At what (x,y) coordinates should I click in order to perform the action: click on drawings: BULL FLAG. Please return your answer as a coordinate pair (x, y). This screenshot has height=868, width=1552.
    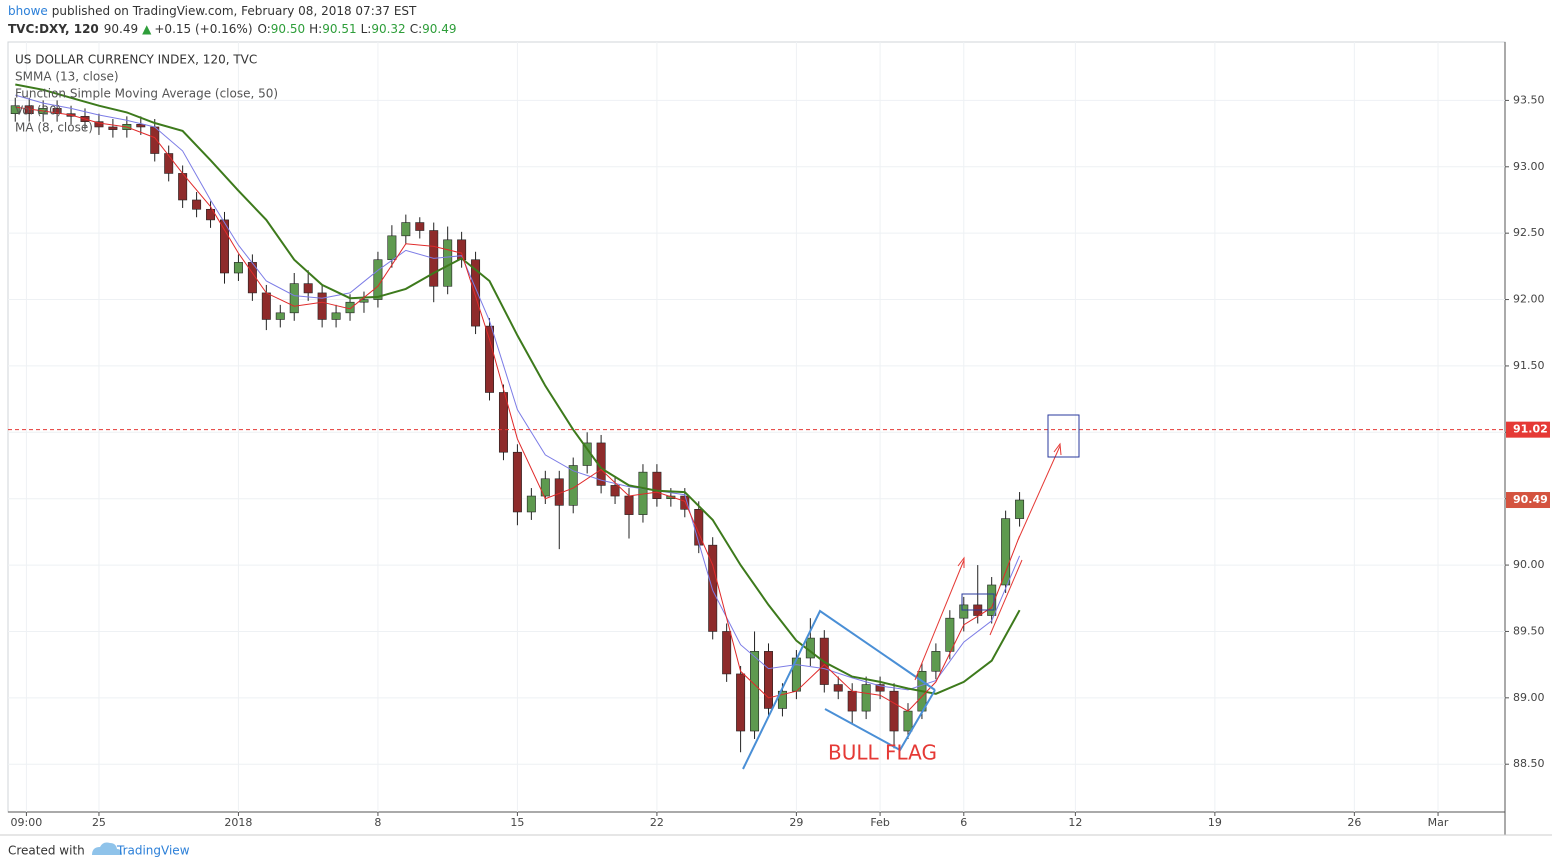
    Looking at the image, I should click on (911, 592).